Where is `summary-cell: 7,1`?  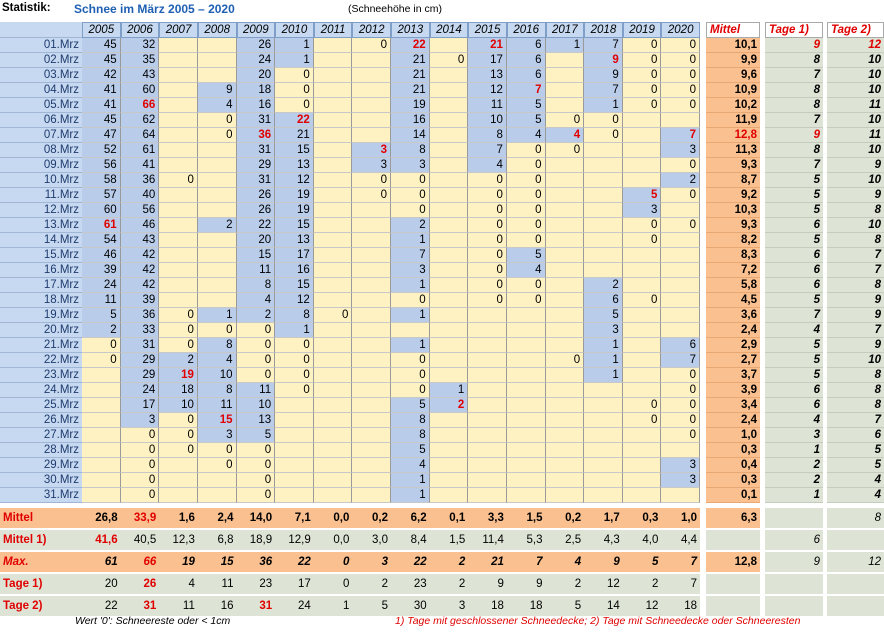 summary-cell: 7,1 is located at coordinates (294, 518).